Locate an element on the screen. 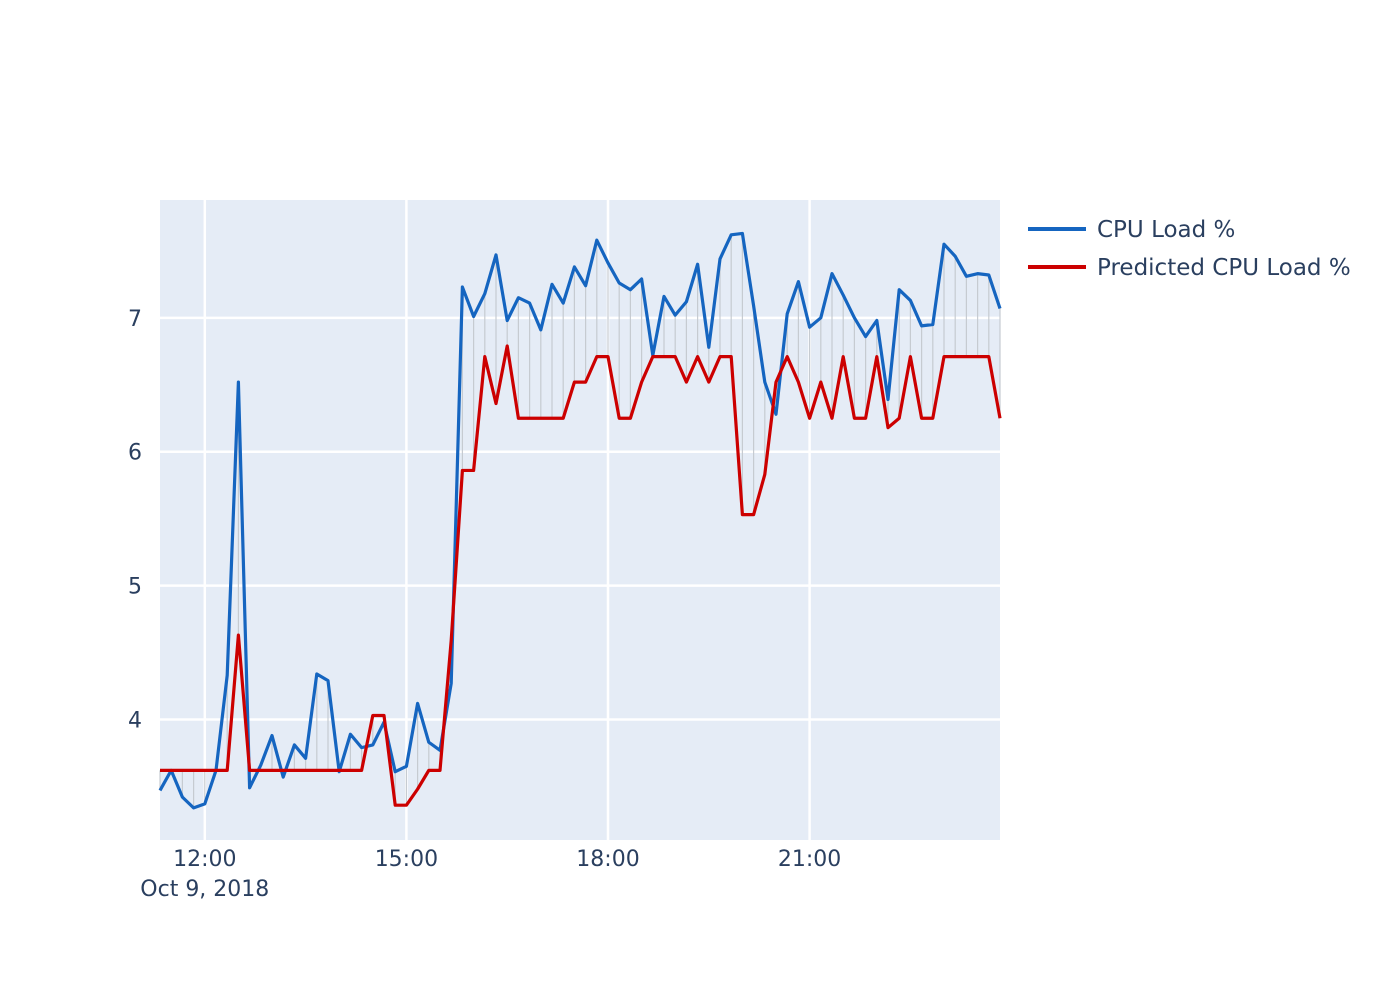 The image size is (1400, 1000). x-tick-label: 21:00 is located at coordinates (809, 859).